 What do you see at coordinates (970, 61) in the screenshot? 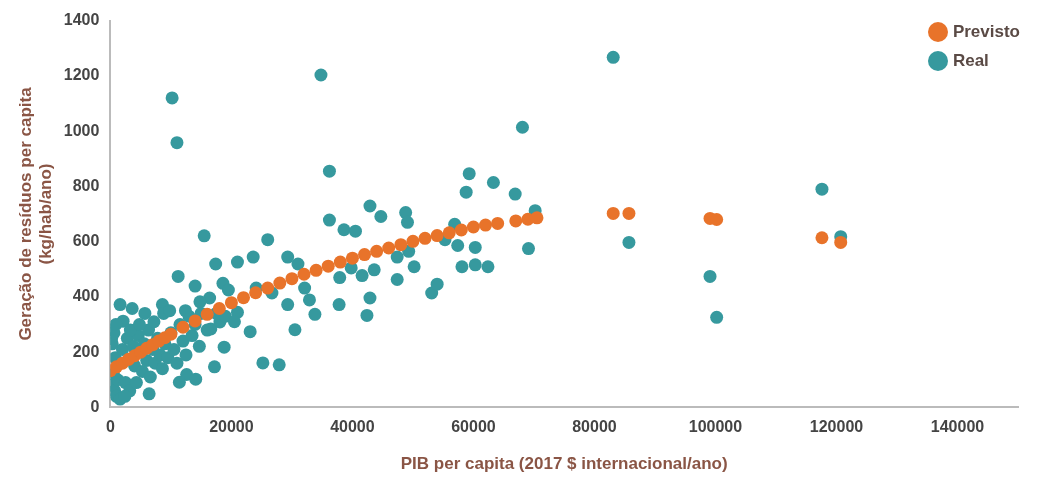
I see `legend-label: Real` at bounding box center [970, 61].